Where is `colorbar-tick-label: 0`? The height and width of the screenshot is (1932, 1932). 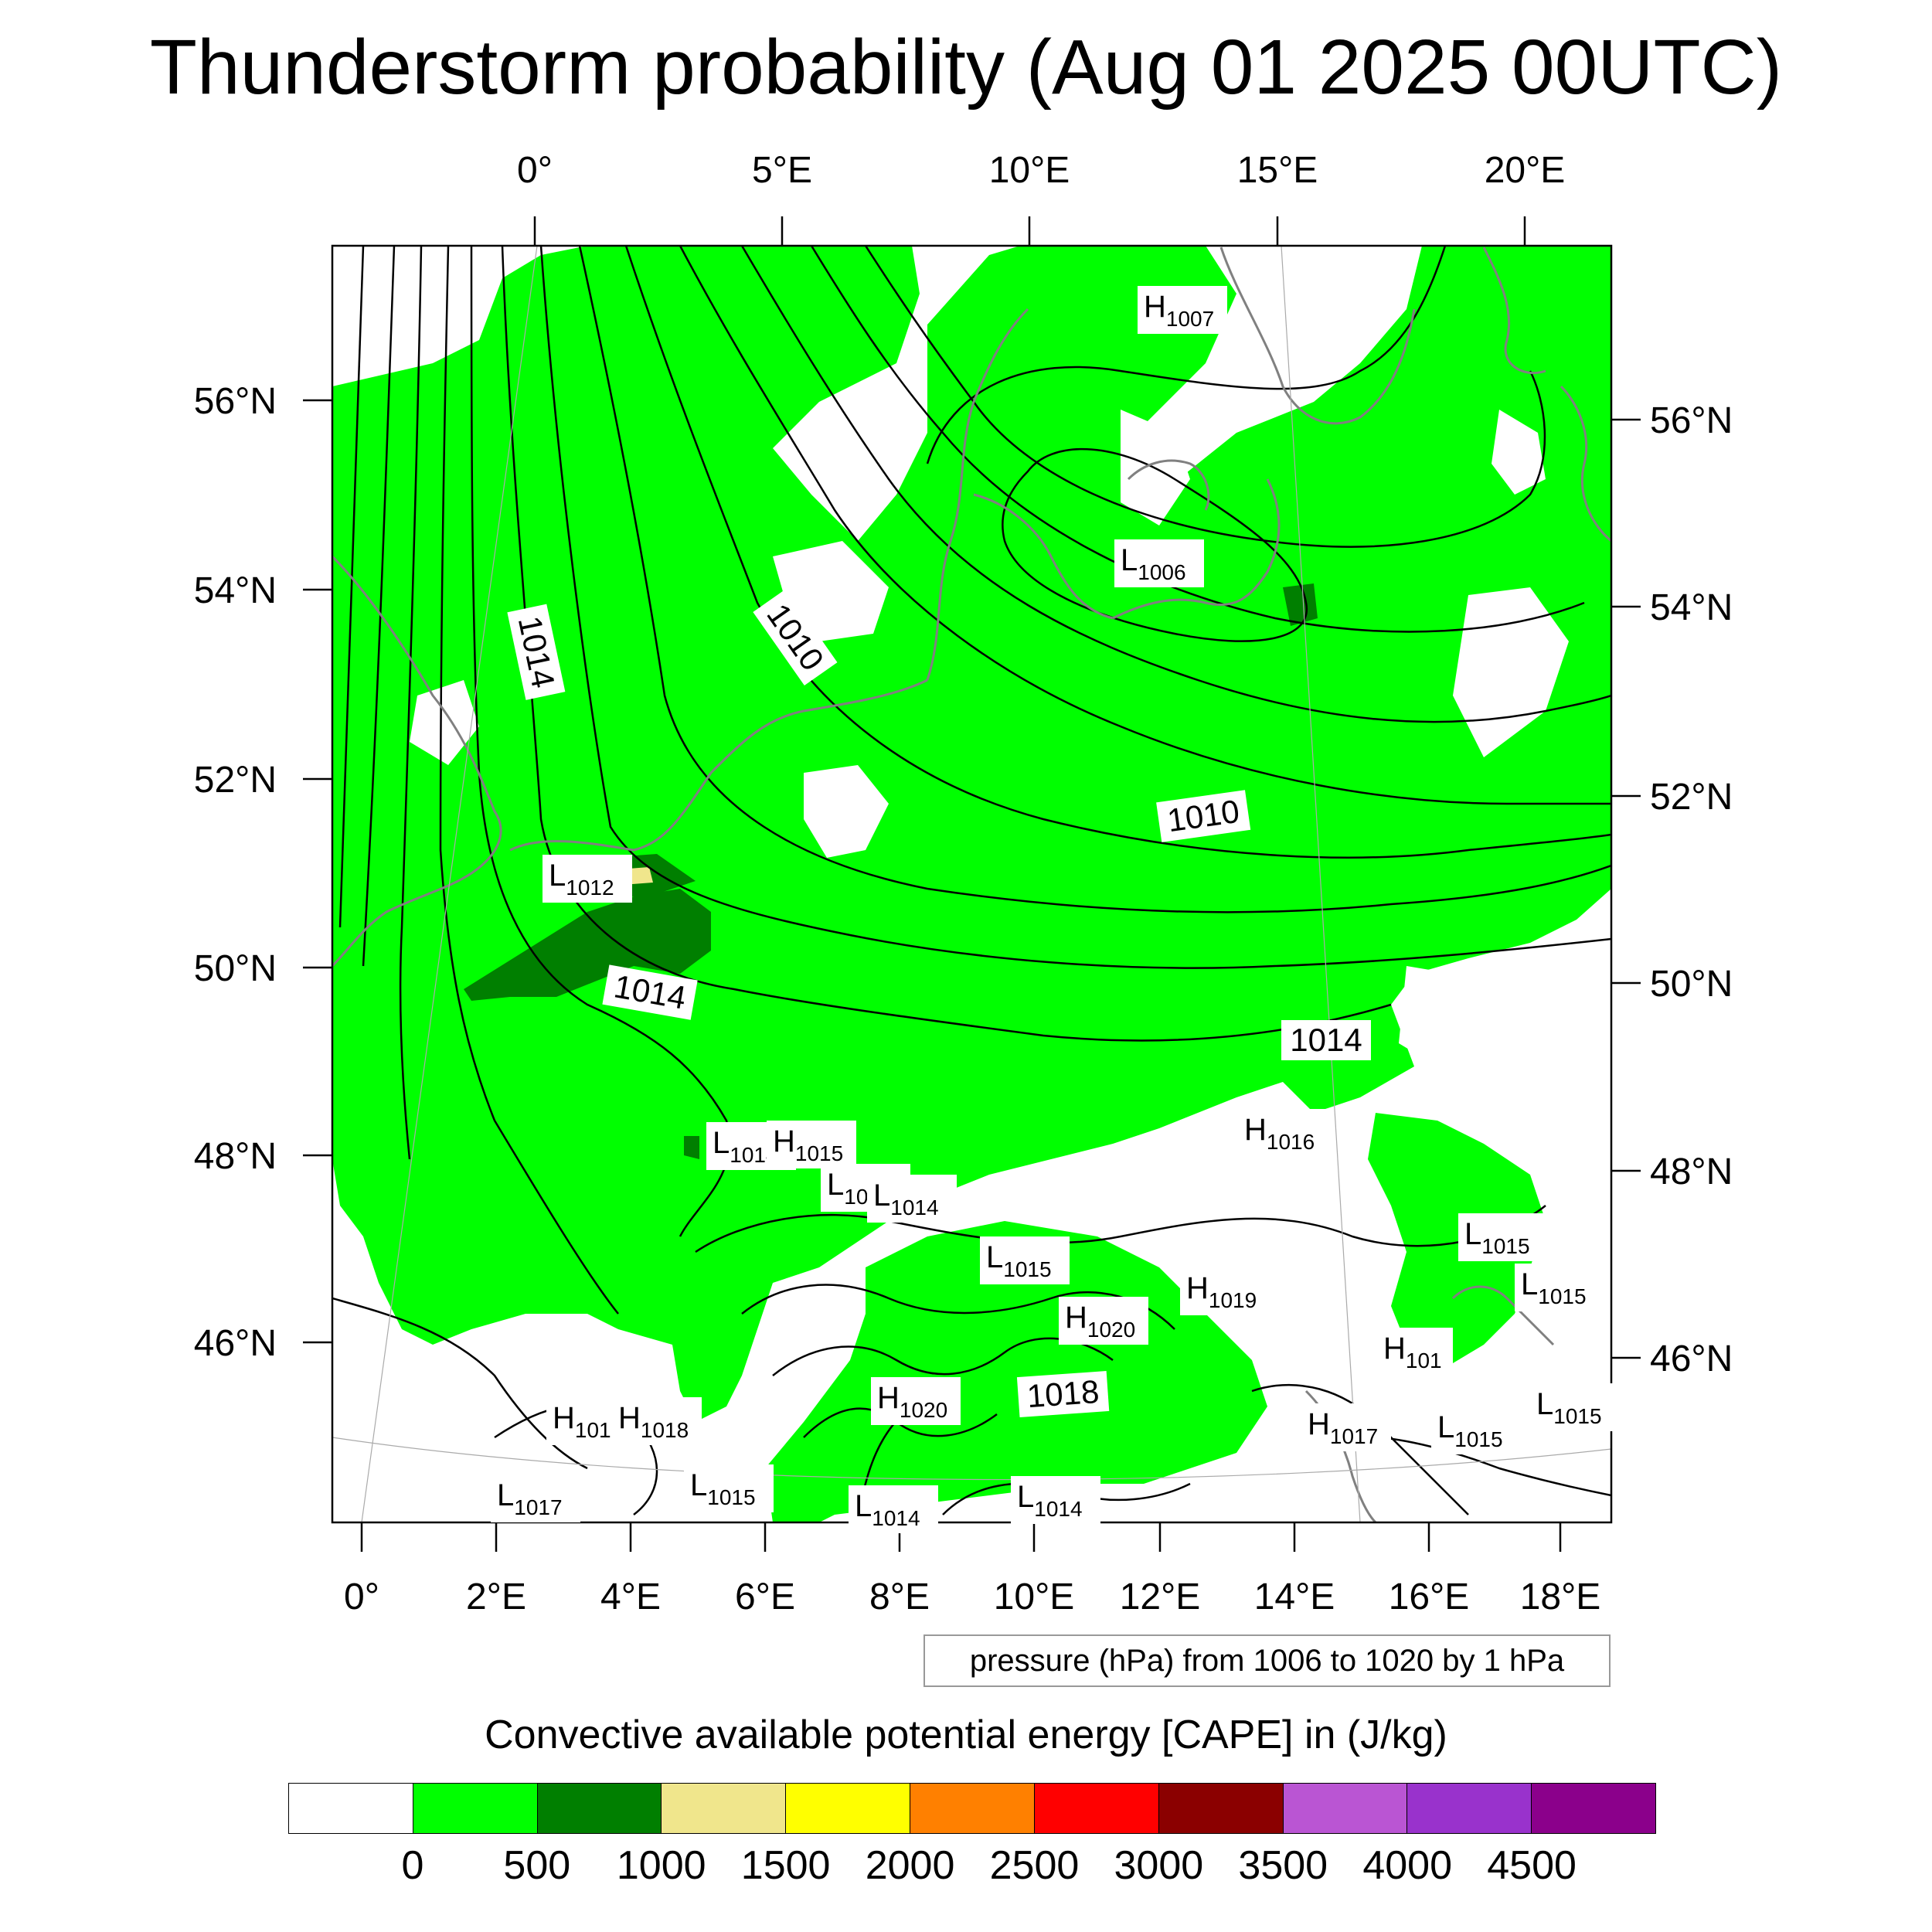
colorbar-tick-label: 0 is located at coordinates (413, 1866).